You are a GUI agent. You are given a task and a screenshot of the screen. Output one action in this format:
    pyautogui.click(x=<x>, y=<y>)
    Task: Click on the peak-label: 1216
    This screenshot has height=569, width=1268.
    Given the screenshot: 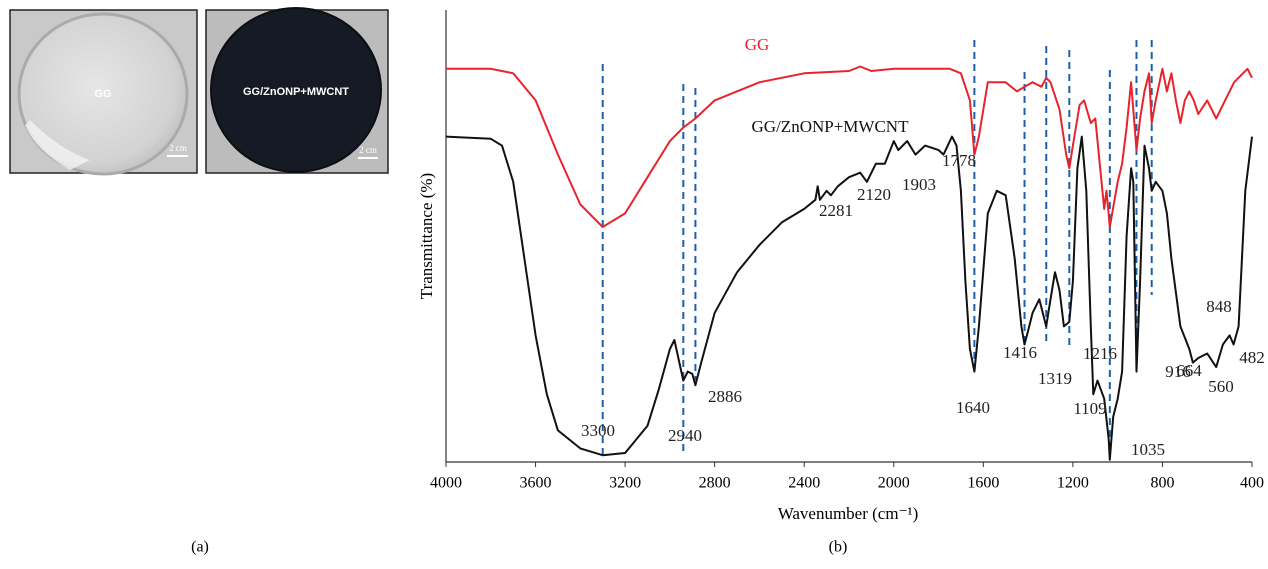 What is the action you would take?
    pyautogui.click(x=1100, y=353)
    